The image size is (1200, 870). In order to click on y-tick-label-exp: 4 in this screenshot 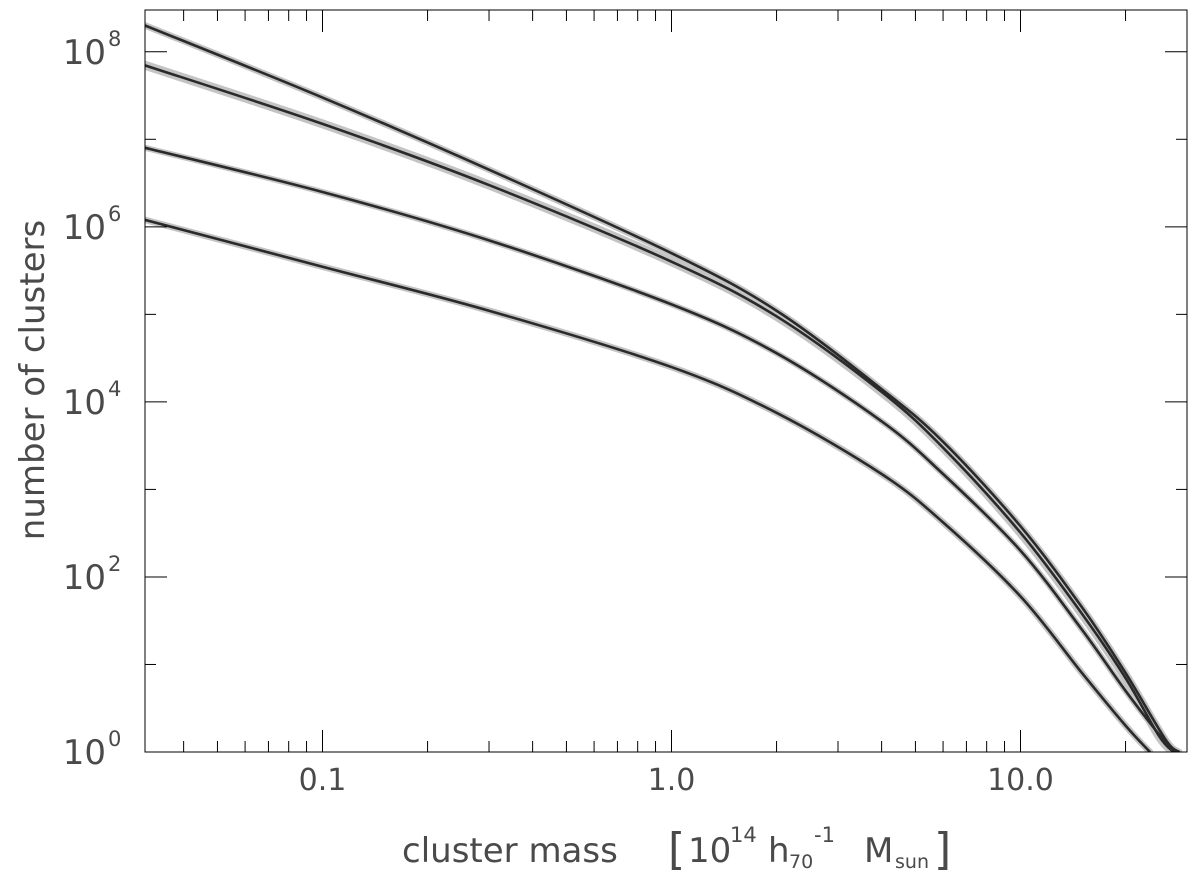, I will do `click(114, 389)`.